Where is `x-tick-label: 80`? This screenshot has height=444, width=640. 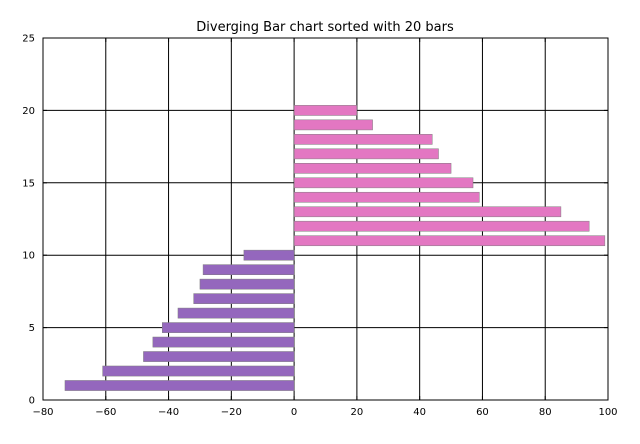
x-tick-label: 80 is located at coordinates (545, 412).